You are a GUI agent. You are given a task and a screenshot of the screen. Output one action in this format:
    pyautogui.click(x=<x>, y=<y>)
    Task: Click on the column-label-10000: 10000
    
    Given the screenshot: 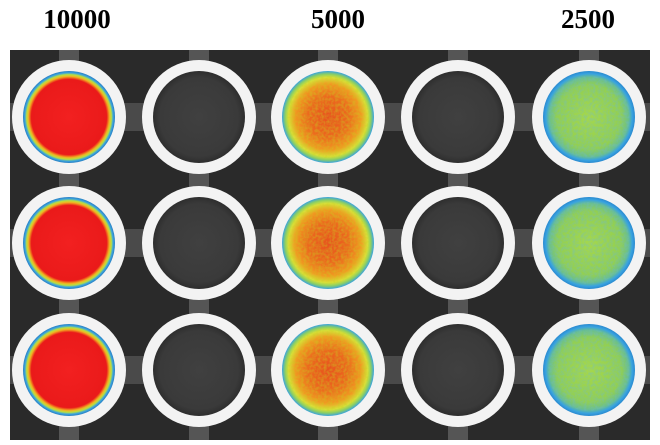 What is the action you would take?
    pyautogui.click(x=77, y=19)
    